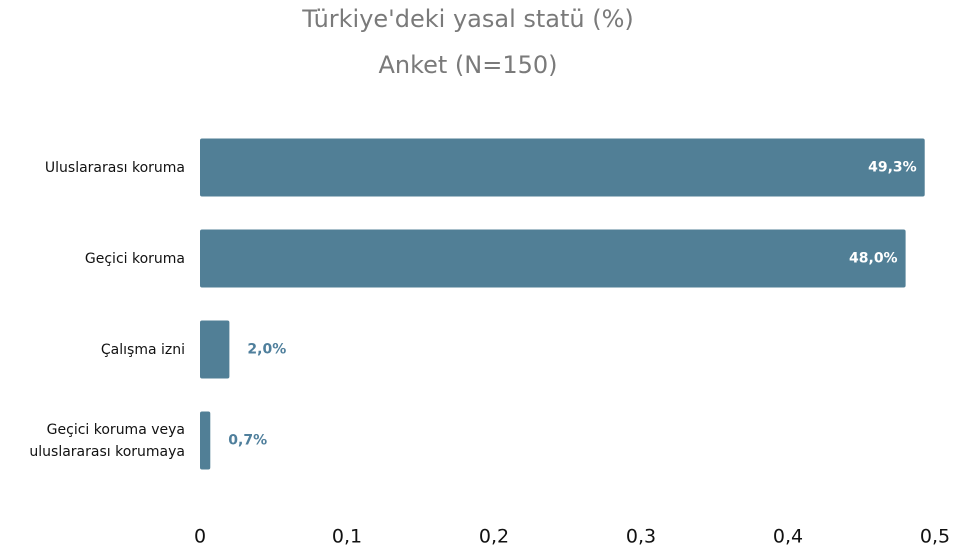  Describe the element at coordinates (247, 441) in the screenshot. I see `value-label: 0,7%` at that location.